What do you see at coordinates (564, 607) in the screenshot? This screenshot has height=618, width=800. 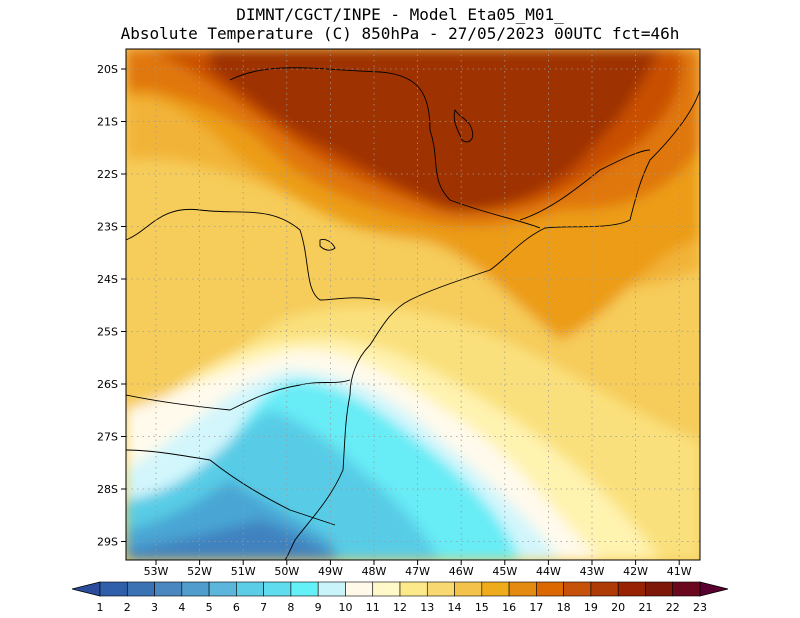 I see `colorbar-label: 18` at bounding box center [564, 607].